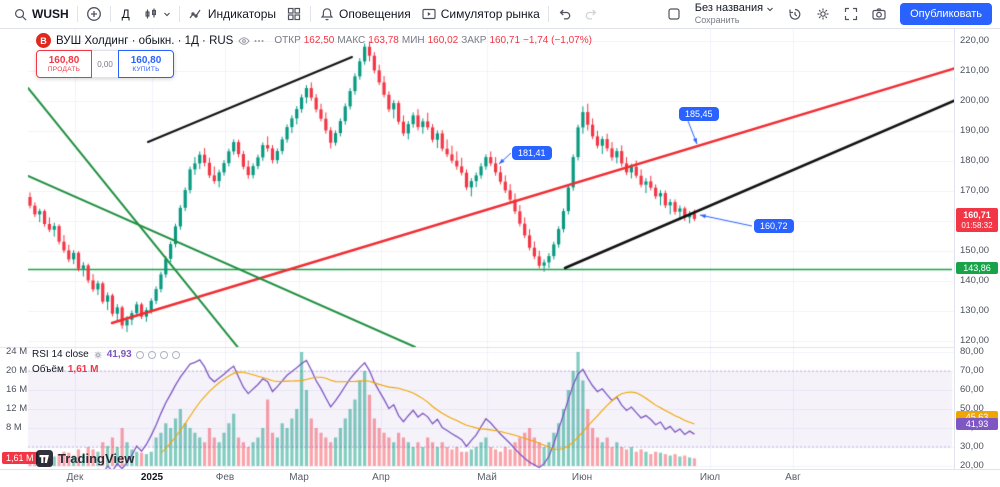 This screenshot has height=487, width=1000. I want to click on layout-name-menu: Без названия Сохранить, so click(734, 14).